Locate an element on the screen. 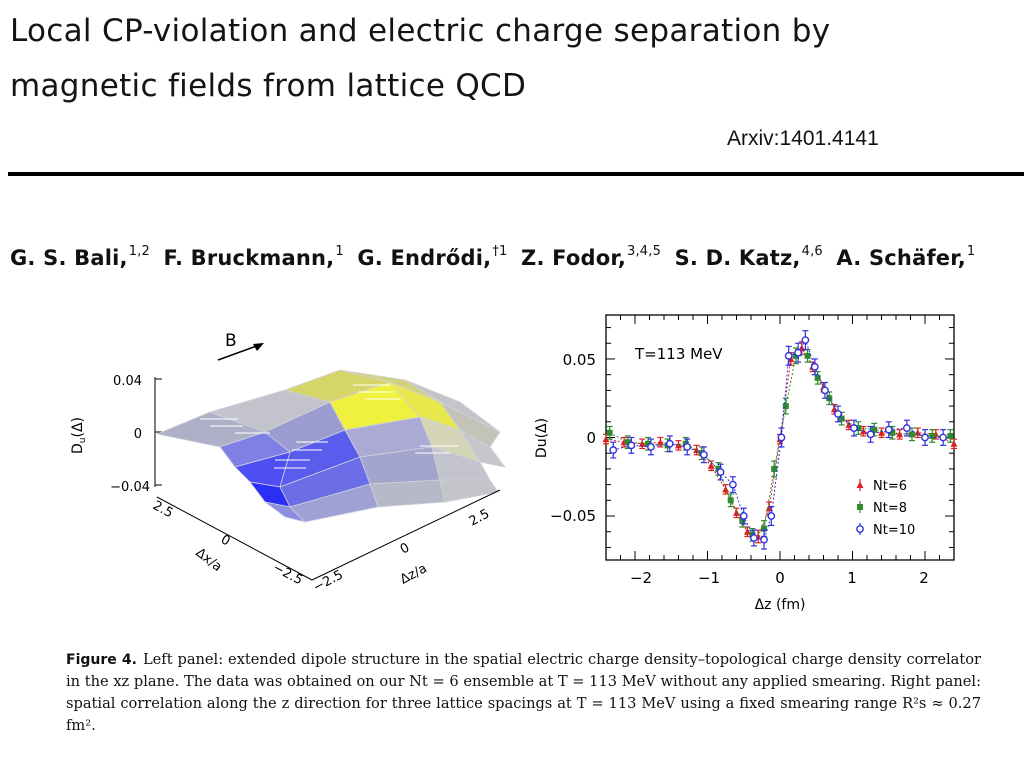 The width and height of the screenshot is (1024, 768). author-name: G. Endrődi, is located at coordinates (424, 258).